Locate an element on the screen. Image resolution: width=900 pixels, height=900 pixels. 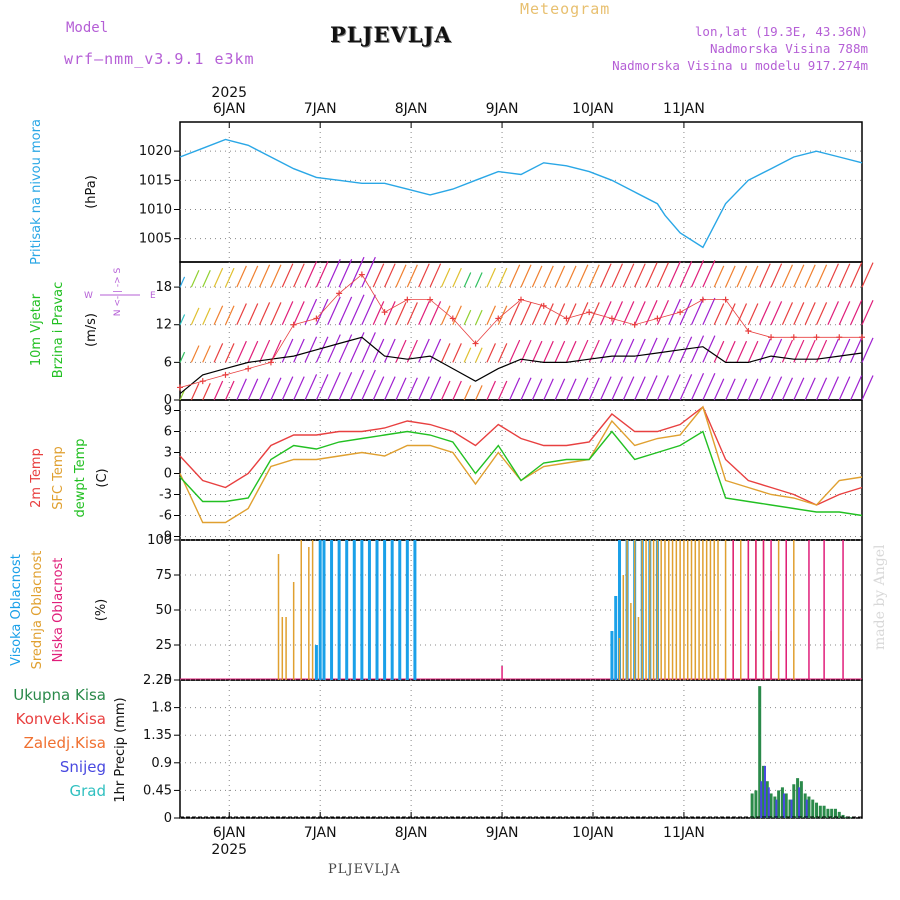
temperature-ytick-label: -3 is located at coordinates (165, 495).